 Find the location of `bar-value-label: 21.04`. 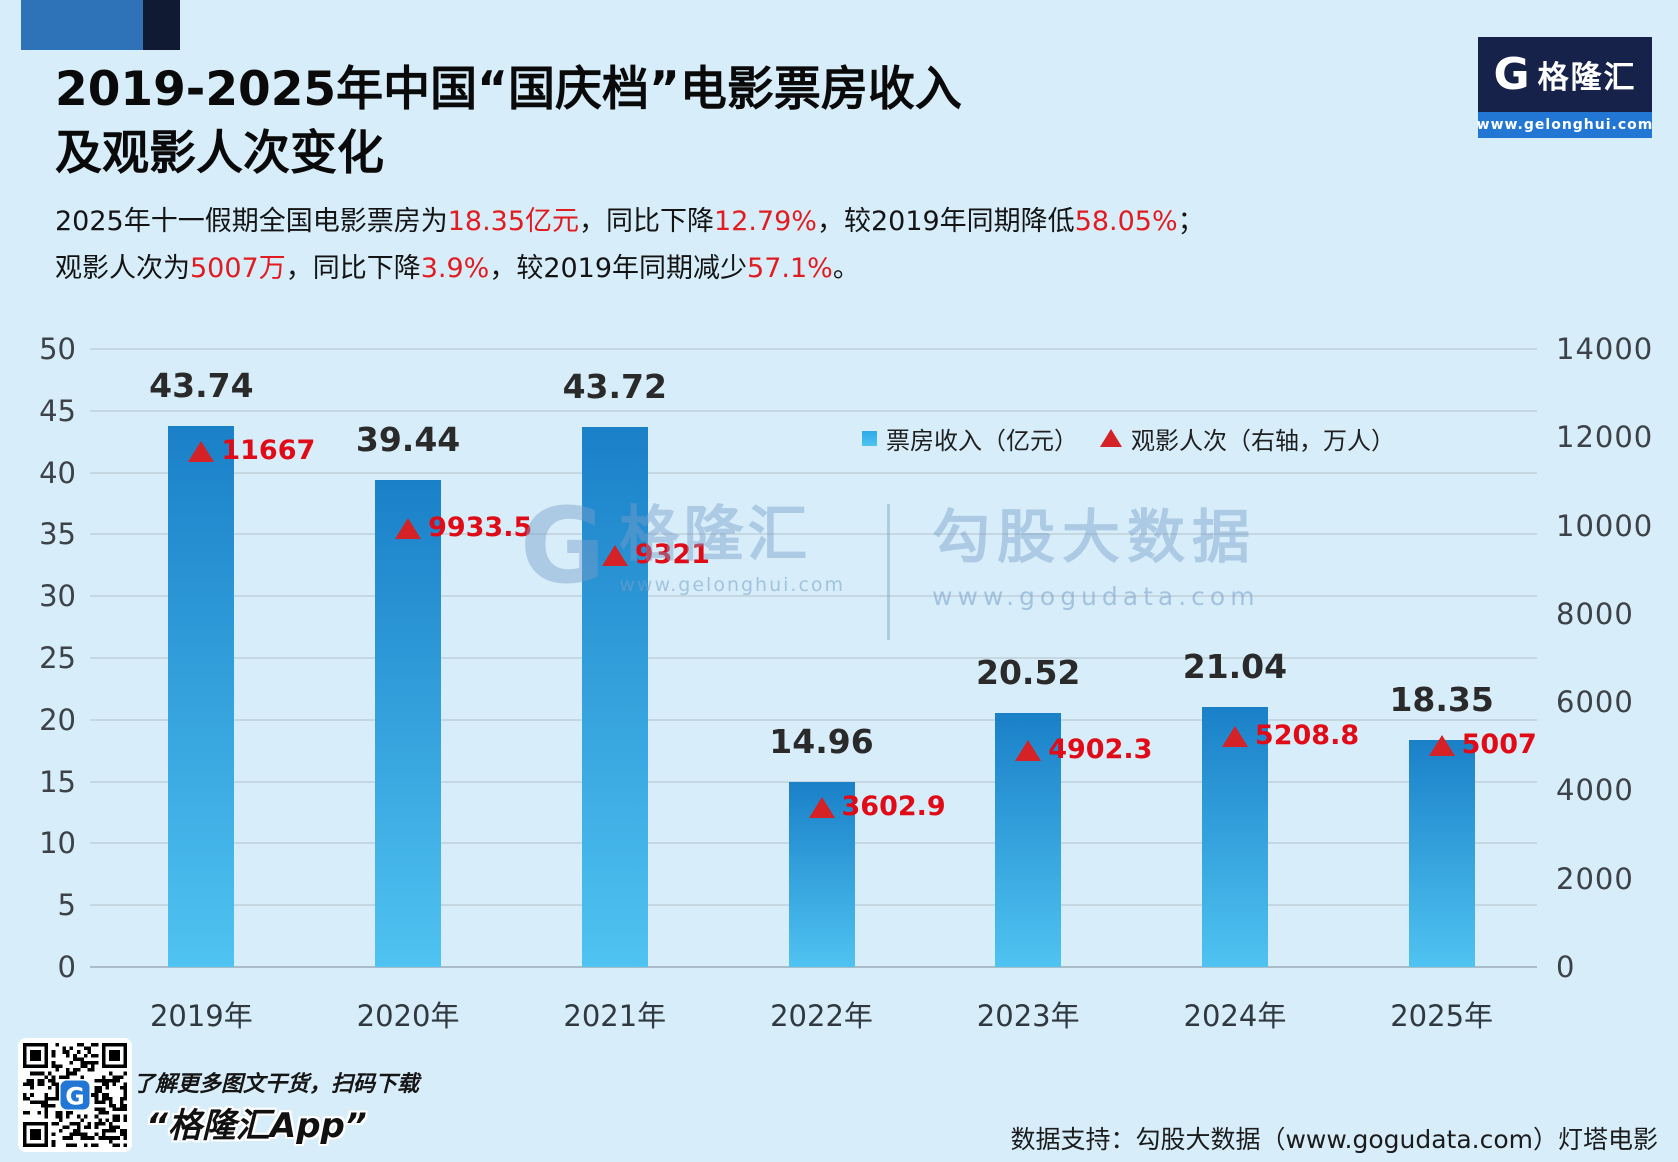

bar-value-label: 21.04 is located at coordinates (1235, 666).